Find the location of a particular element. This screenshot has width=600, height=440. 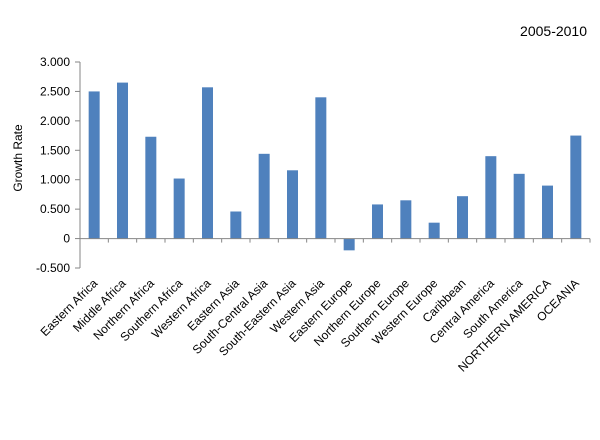

y-tick-label: 2.000 is located at coordinates (55, 121).